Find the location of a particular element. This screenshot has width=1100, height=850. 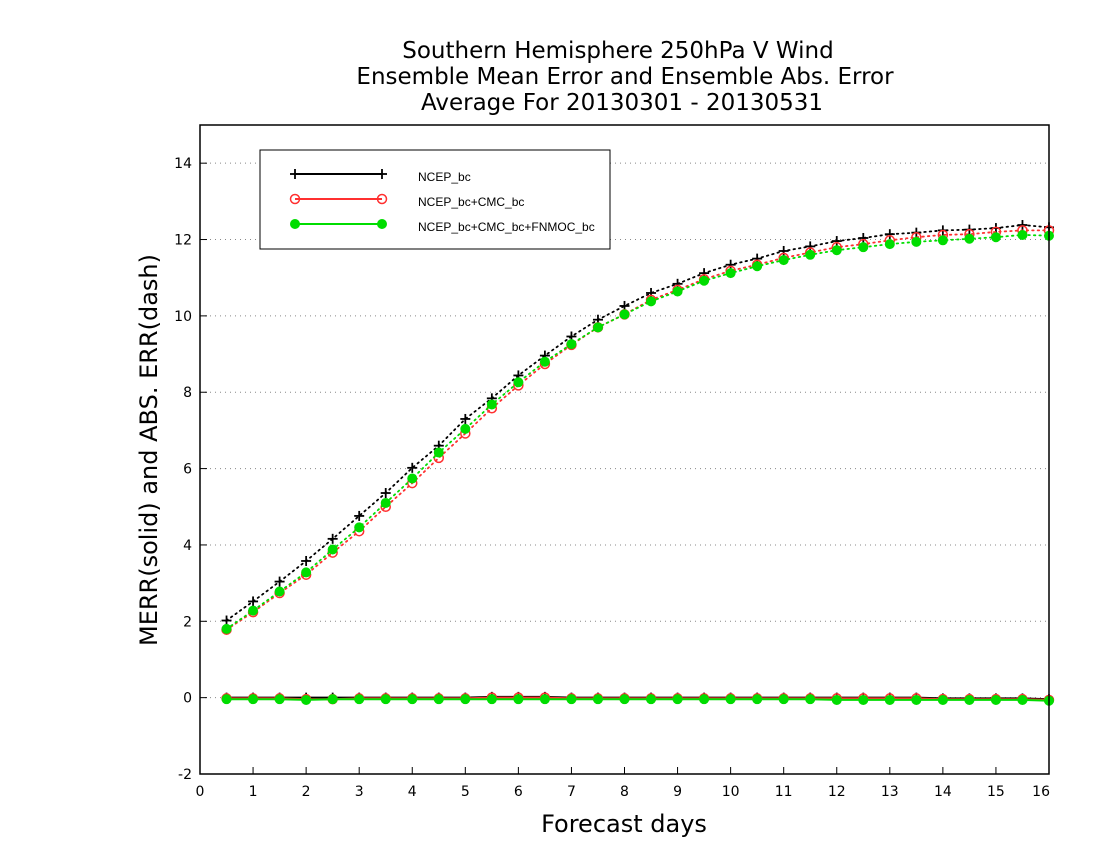

chart-title-line-3: Average For 20130301 - 20130531 is located at coordinates (622, 103).